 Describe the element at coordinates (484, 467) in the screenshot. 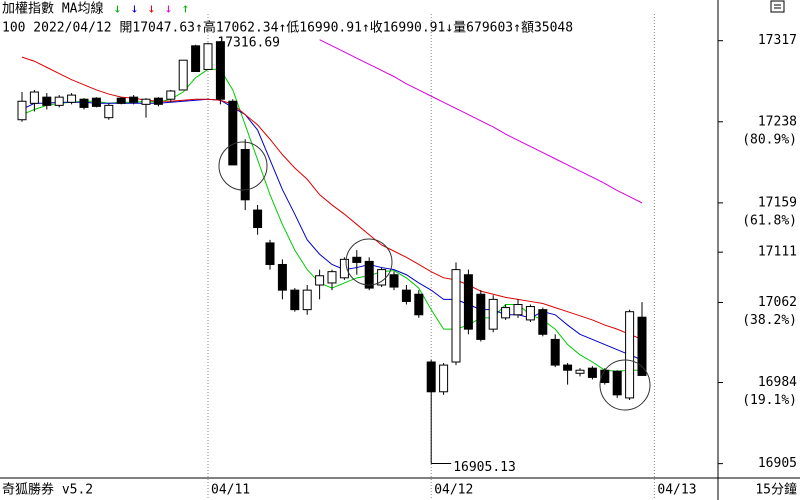

I see `low-annotation: 16905.13` at that location.